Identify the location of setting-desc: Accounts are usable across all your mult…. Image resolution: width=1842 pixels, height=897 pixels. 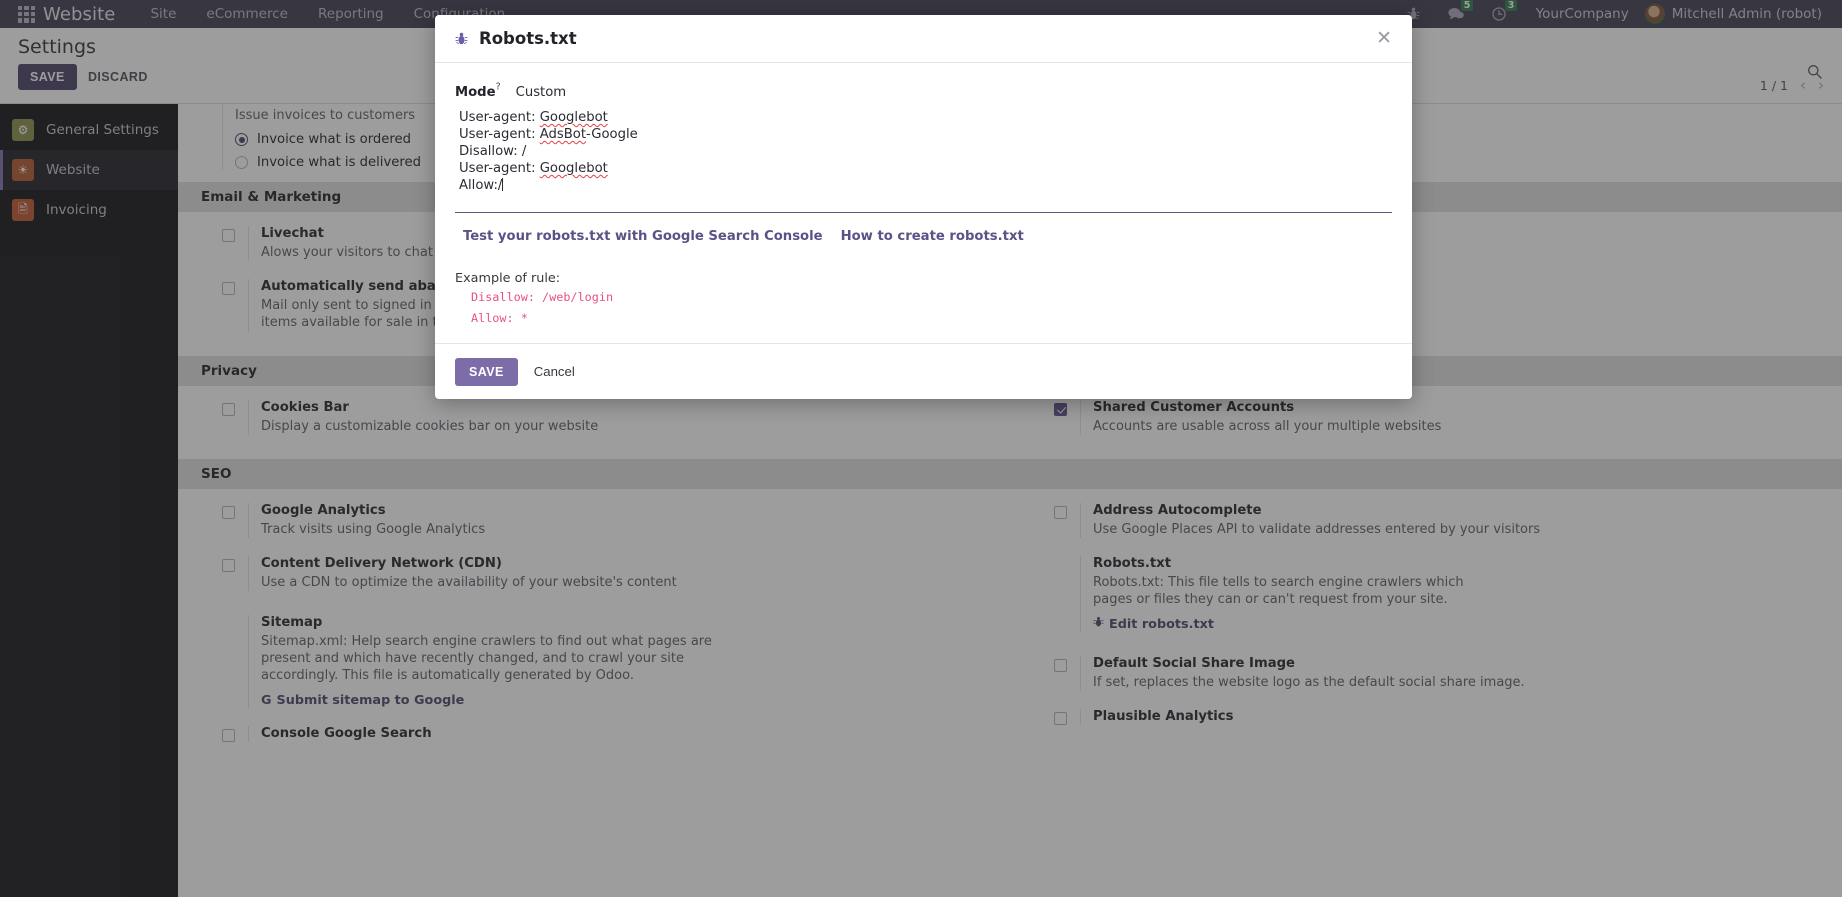
(1267, 426).